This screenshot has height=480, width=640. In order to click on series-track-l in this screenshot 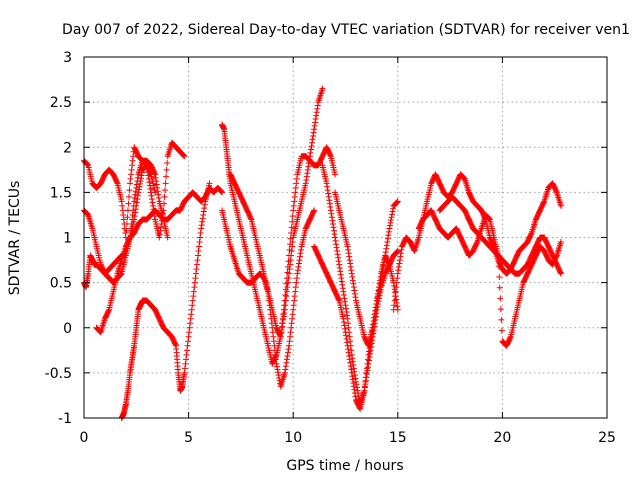, I will do `click(477, 242)`.